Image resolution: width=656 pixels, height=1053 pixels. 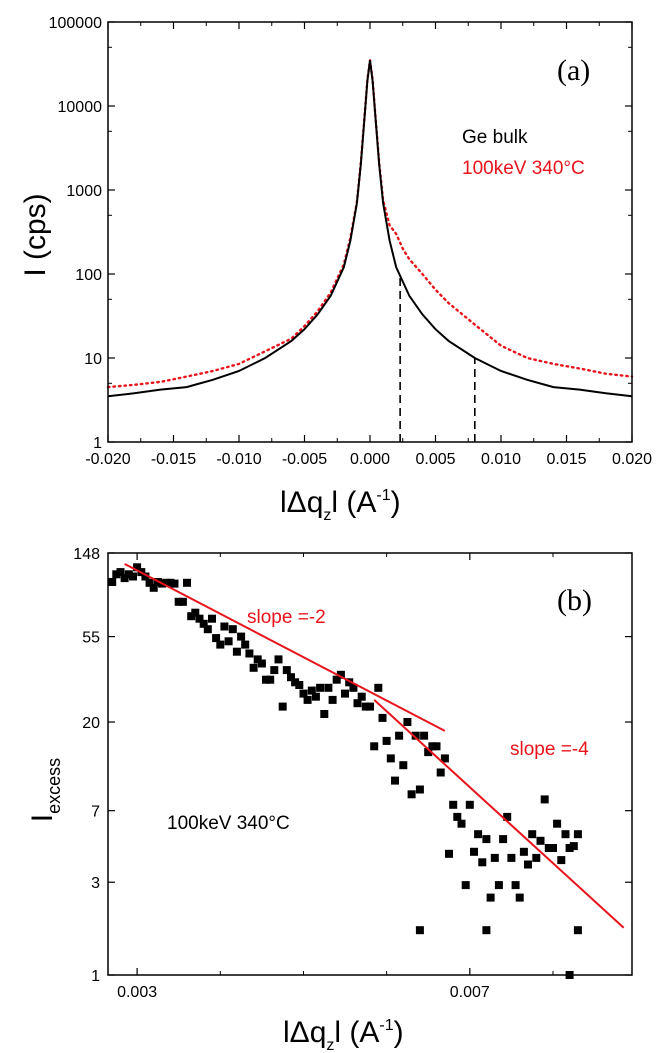 I want to click on panel-a-annotations, so click(x=437, y=358).